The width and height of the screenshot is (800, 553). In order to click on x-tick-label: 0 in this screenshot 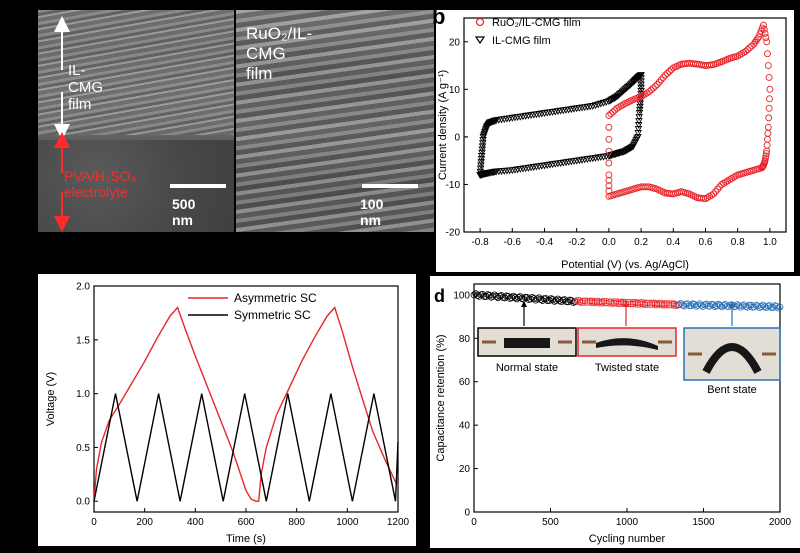, I will do `click(474, 522)`.